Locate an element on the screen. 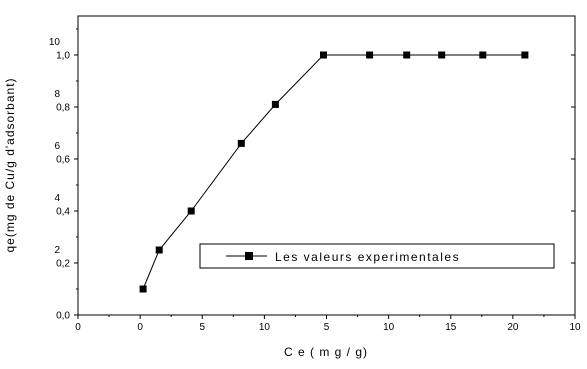 This screenshot has width=587, height=369. legend: Les valeurs experimentales is located at coordinates (377, 256).